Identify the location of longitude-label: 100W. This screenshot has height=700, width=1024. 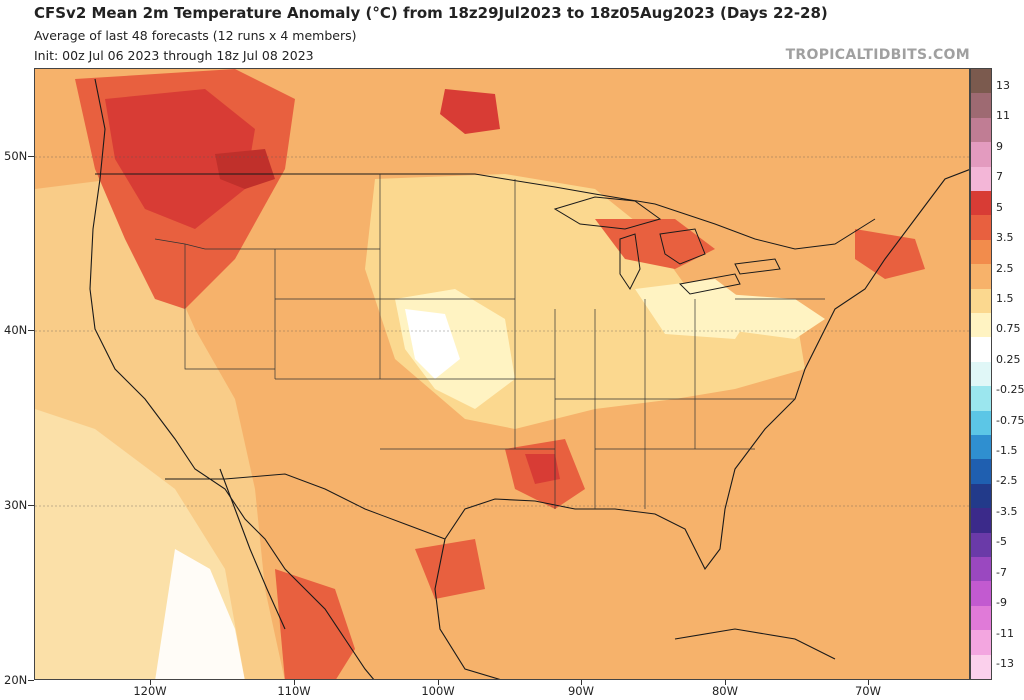
(438, 691).